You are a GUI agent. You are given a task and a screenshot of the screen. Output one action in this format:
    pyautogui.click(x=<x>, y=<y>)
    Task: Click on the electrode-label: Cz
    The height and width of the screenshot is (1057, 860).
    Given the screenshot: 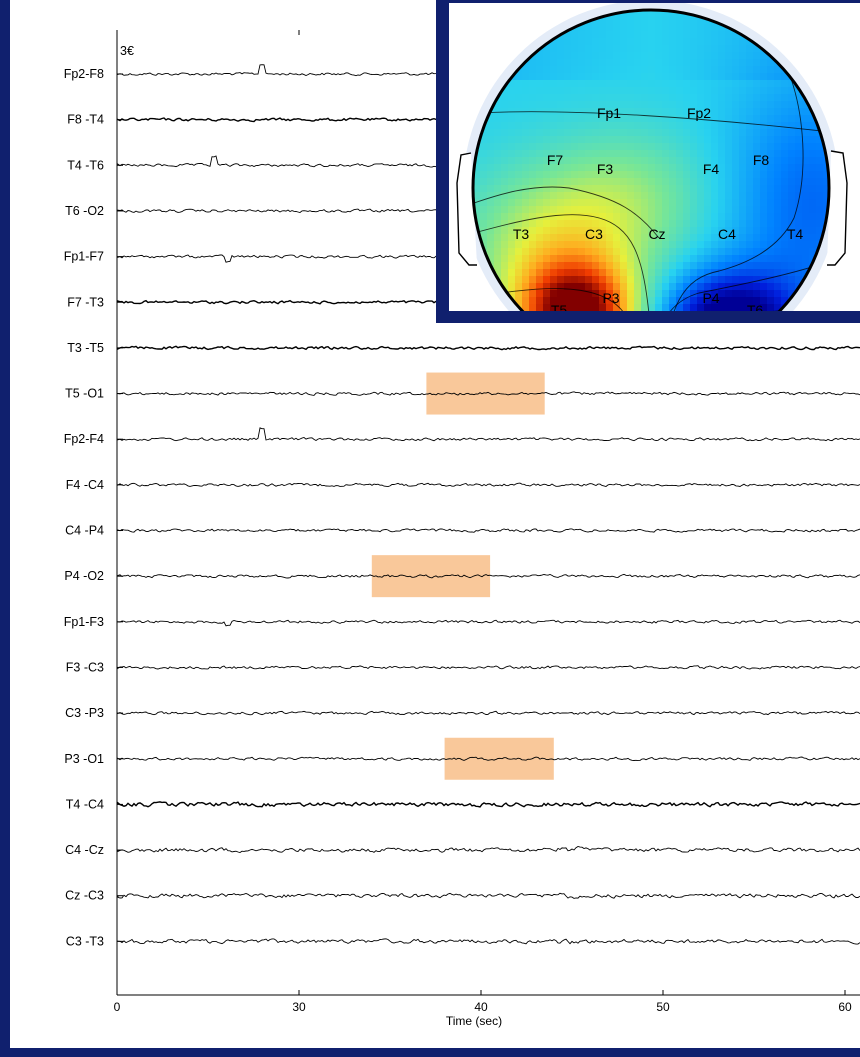 What is the action you would take?
    pyautogui.click(x=656, y=234)
    